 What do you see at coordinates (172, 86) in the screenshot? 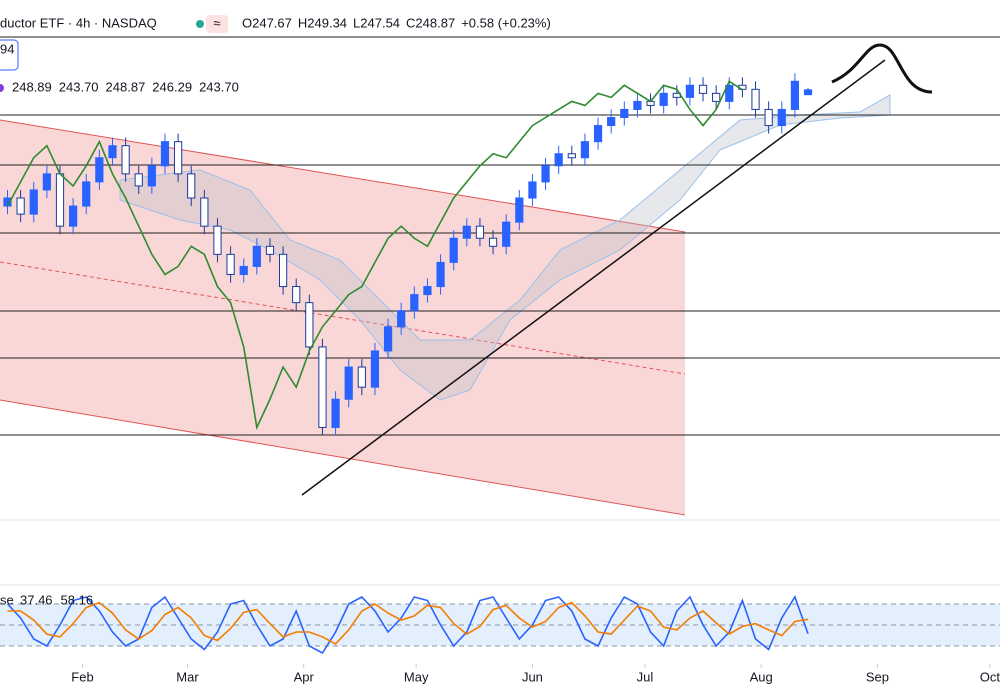
I see `indicator-value: 246.29` at bounding box center [172, 86].